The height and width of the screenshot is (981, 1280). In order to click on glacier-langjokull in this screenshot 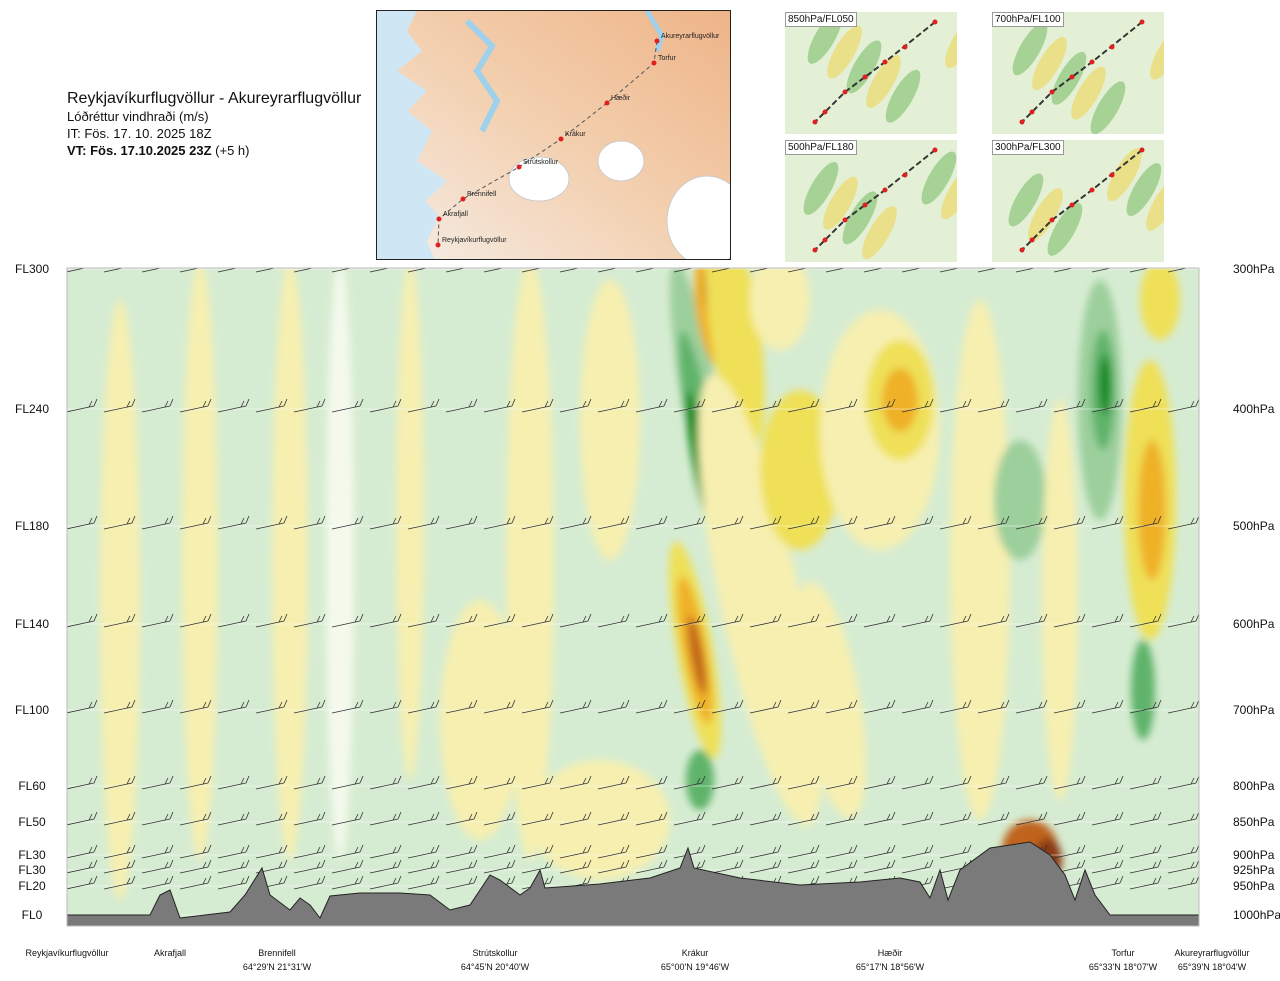, I will do `click(539, 179)`.